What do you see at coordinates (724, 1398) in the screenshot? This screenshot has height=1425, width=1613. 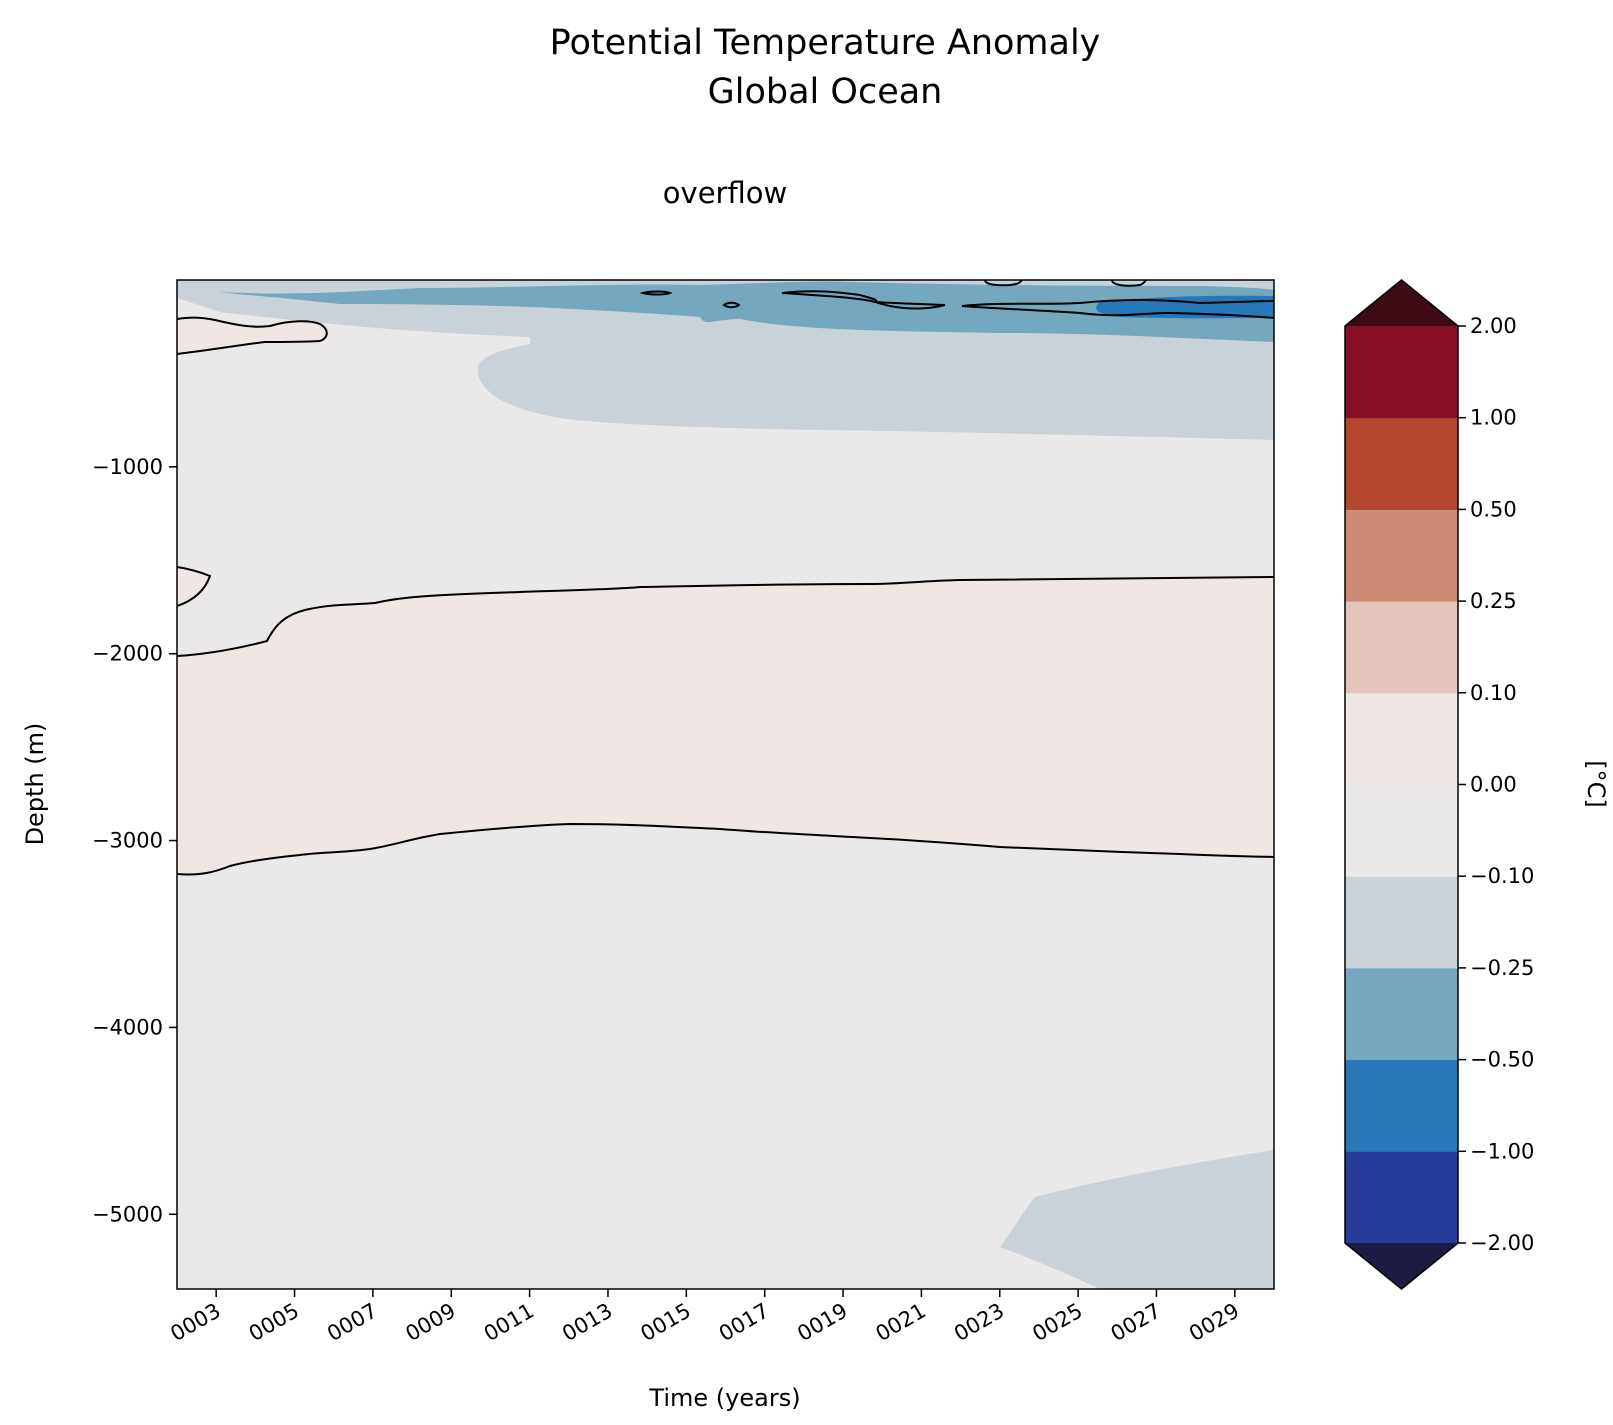 I see `x-axis-label: Time (years)` at bounding box center [724, 1398].